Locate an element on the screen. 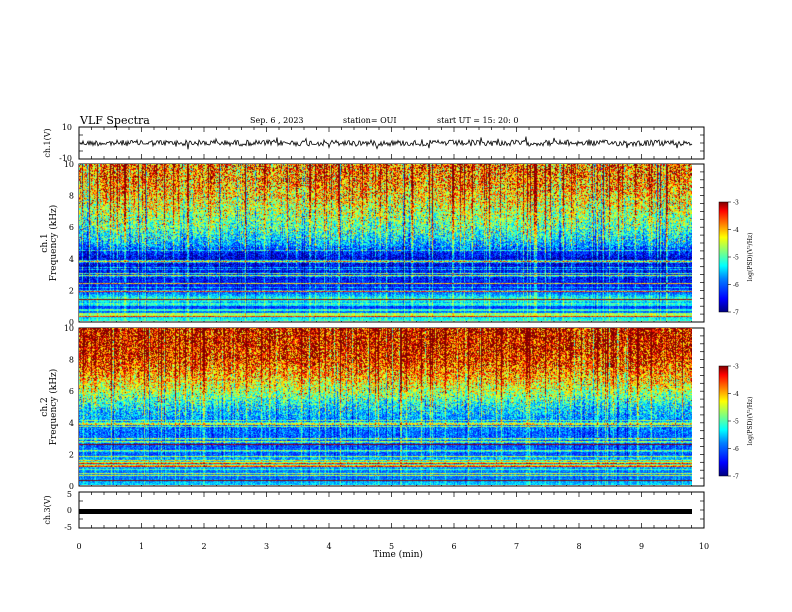 The image size is (792, 612). ch3-ylabel: ch.3(V) is located at coordinates (47, 509).